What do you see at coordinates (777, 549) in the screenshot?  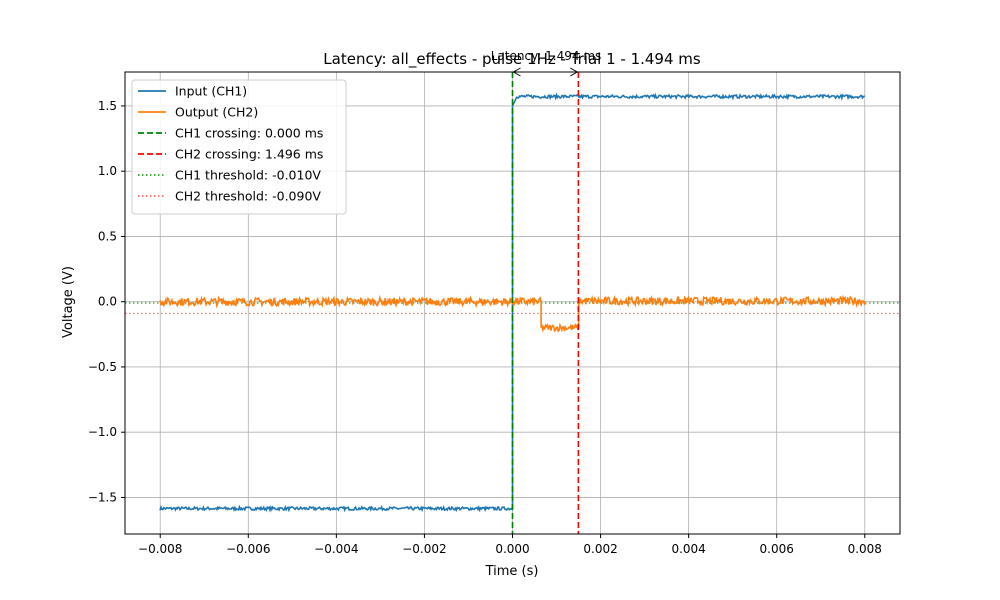 I see `x-tick-label: 0.006` at bounding box center [777, 549].